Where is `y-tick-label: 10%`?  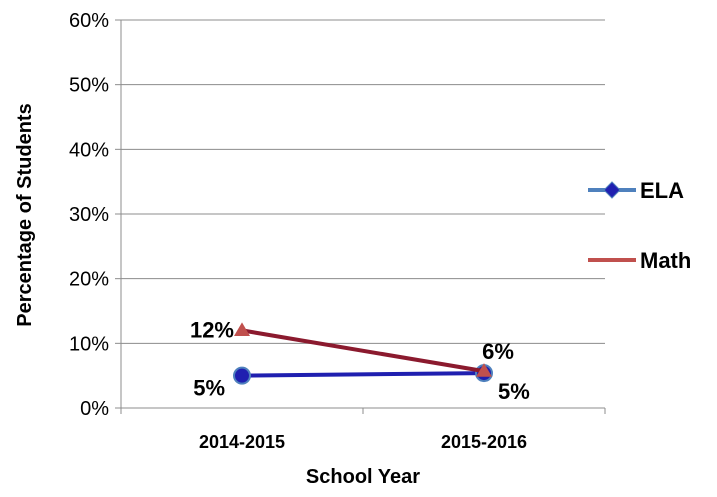 y-tick-label: 10% is located at coordinates (89, 344).